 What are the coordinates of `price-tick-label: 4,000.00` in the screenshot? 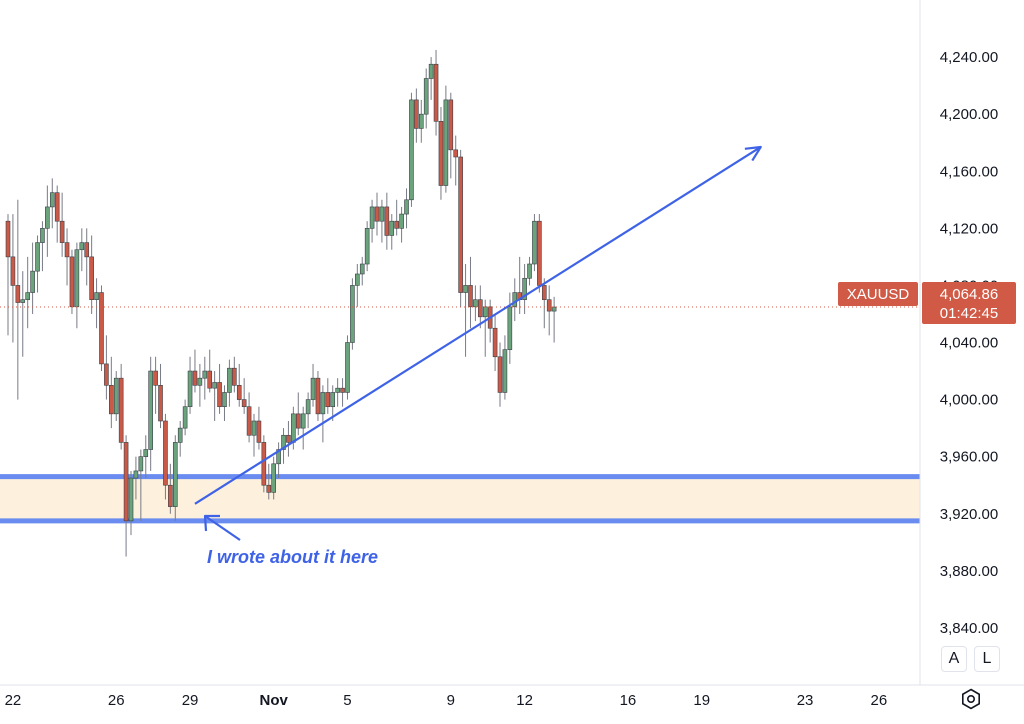 It's located at (969, 400).